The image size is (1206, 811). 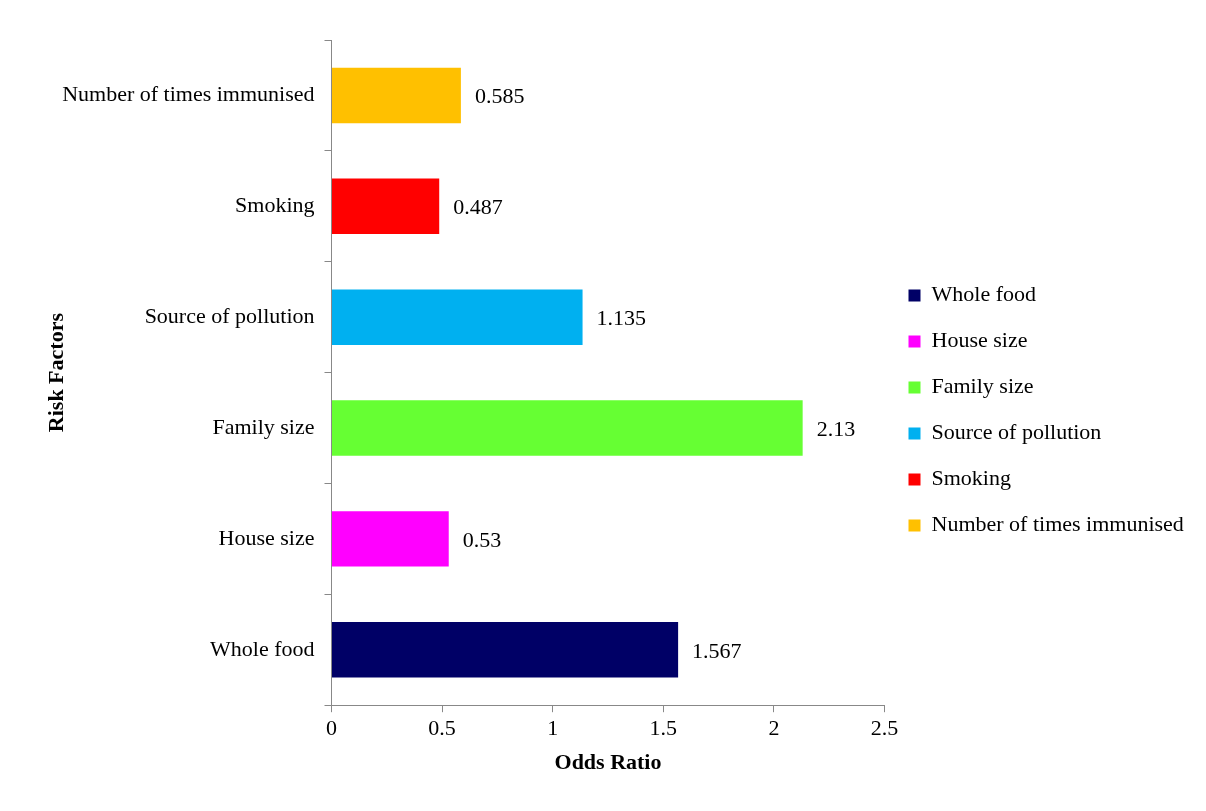 I want to click on data-label: 2.13, so click(x=836, y=428).